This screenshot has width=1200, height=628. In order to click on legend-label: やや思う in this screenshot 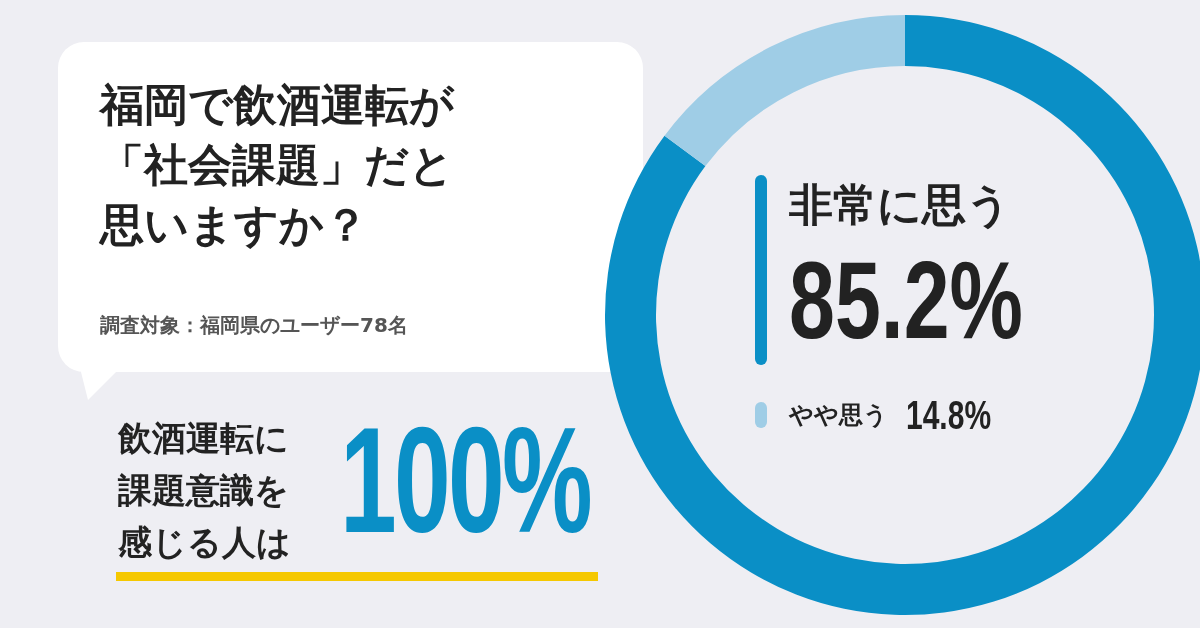, I will do `click(838, 415)`.